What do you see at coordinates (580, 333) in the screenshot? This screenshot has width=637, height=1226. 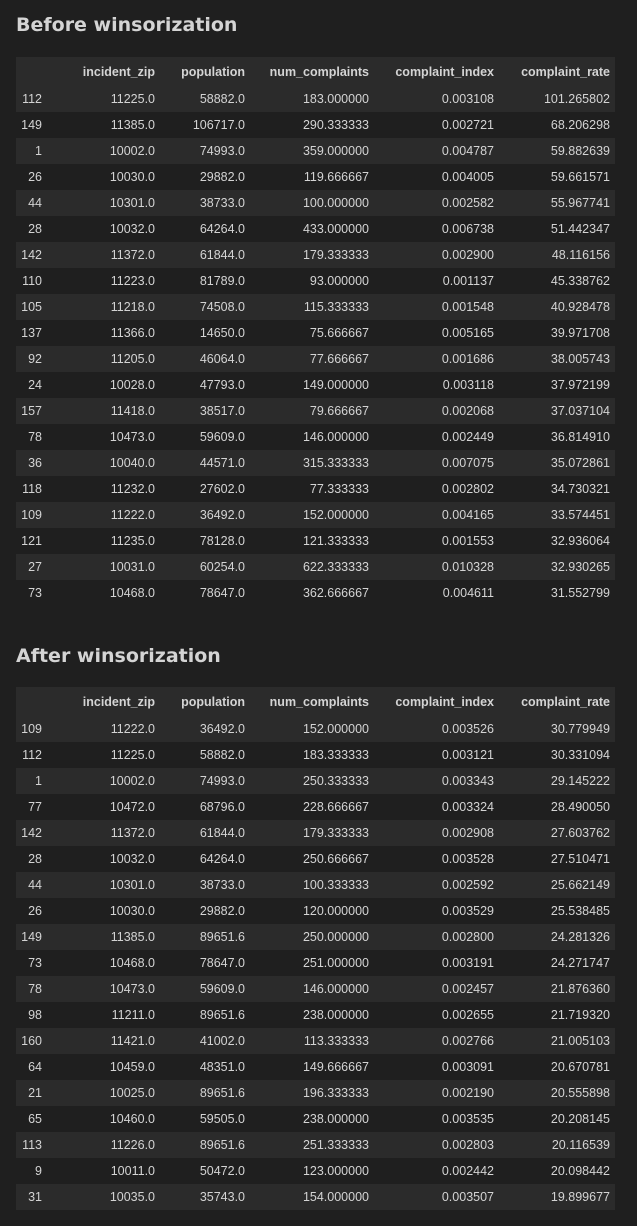 I see `complaint-rate-cell: 39.971708` at bounding box center [580, 333].